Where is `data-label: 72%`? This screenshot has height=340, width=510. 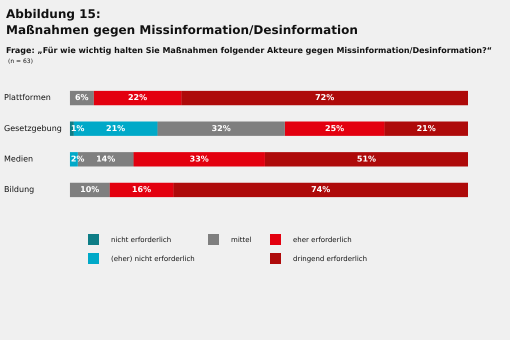
data-label: 72% is located at coordinates (324, 97).